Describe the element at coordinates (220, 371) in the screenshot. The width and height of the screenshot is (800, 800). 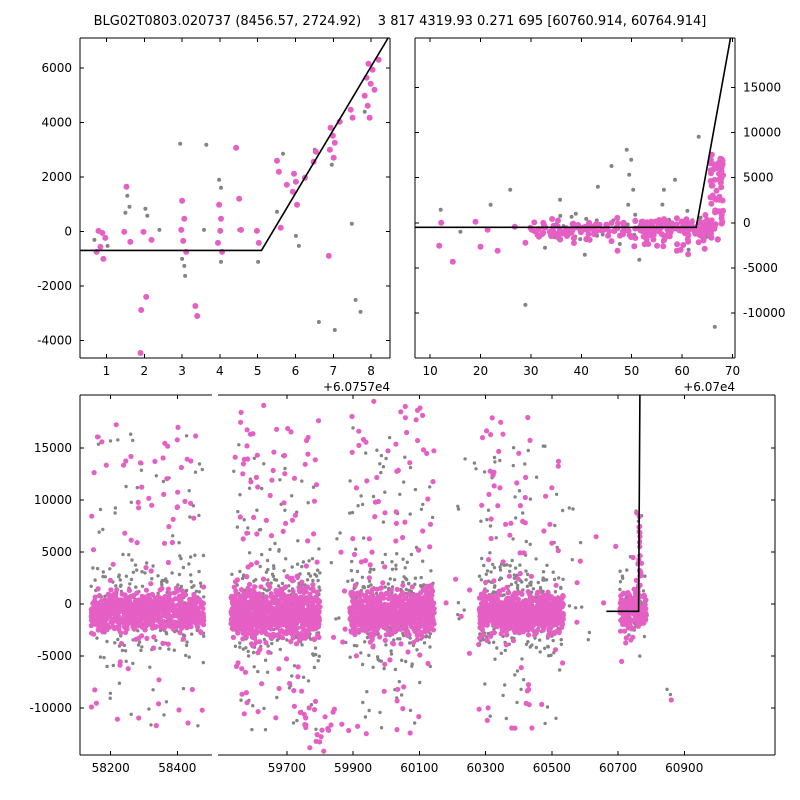
I see `svg-text: 4` at that location.